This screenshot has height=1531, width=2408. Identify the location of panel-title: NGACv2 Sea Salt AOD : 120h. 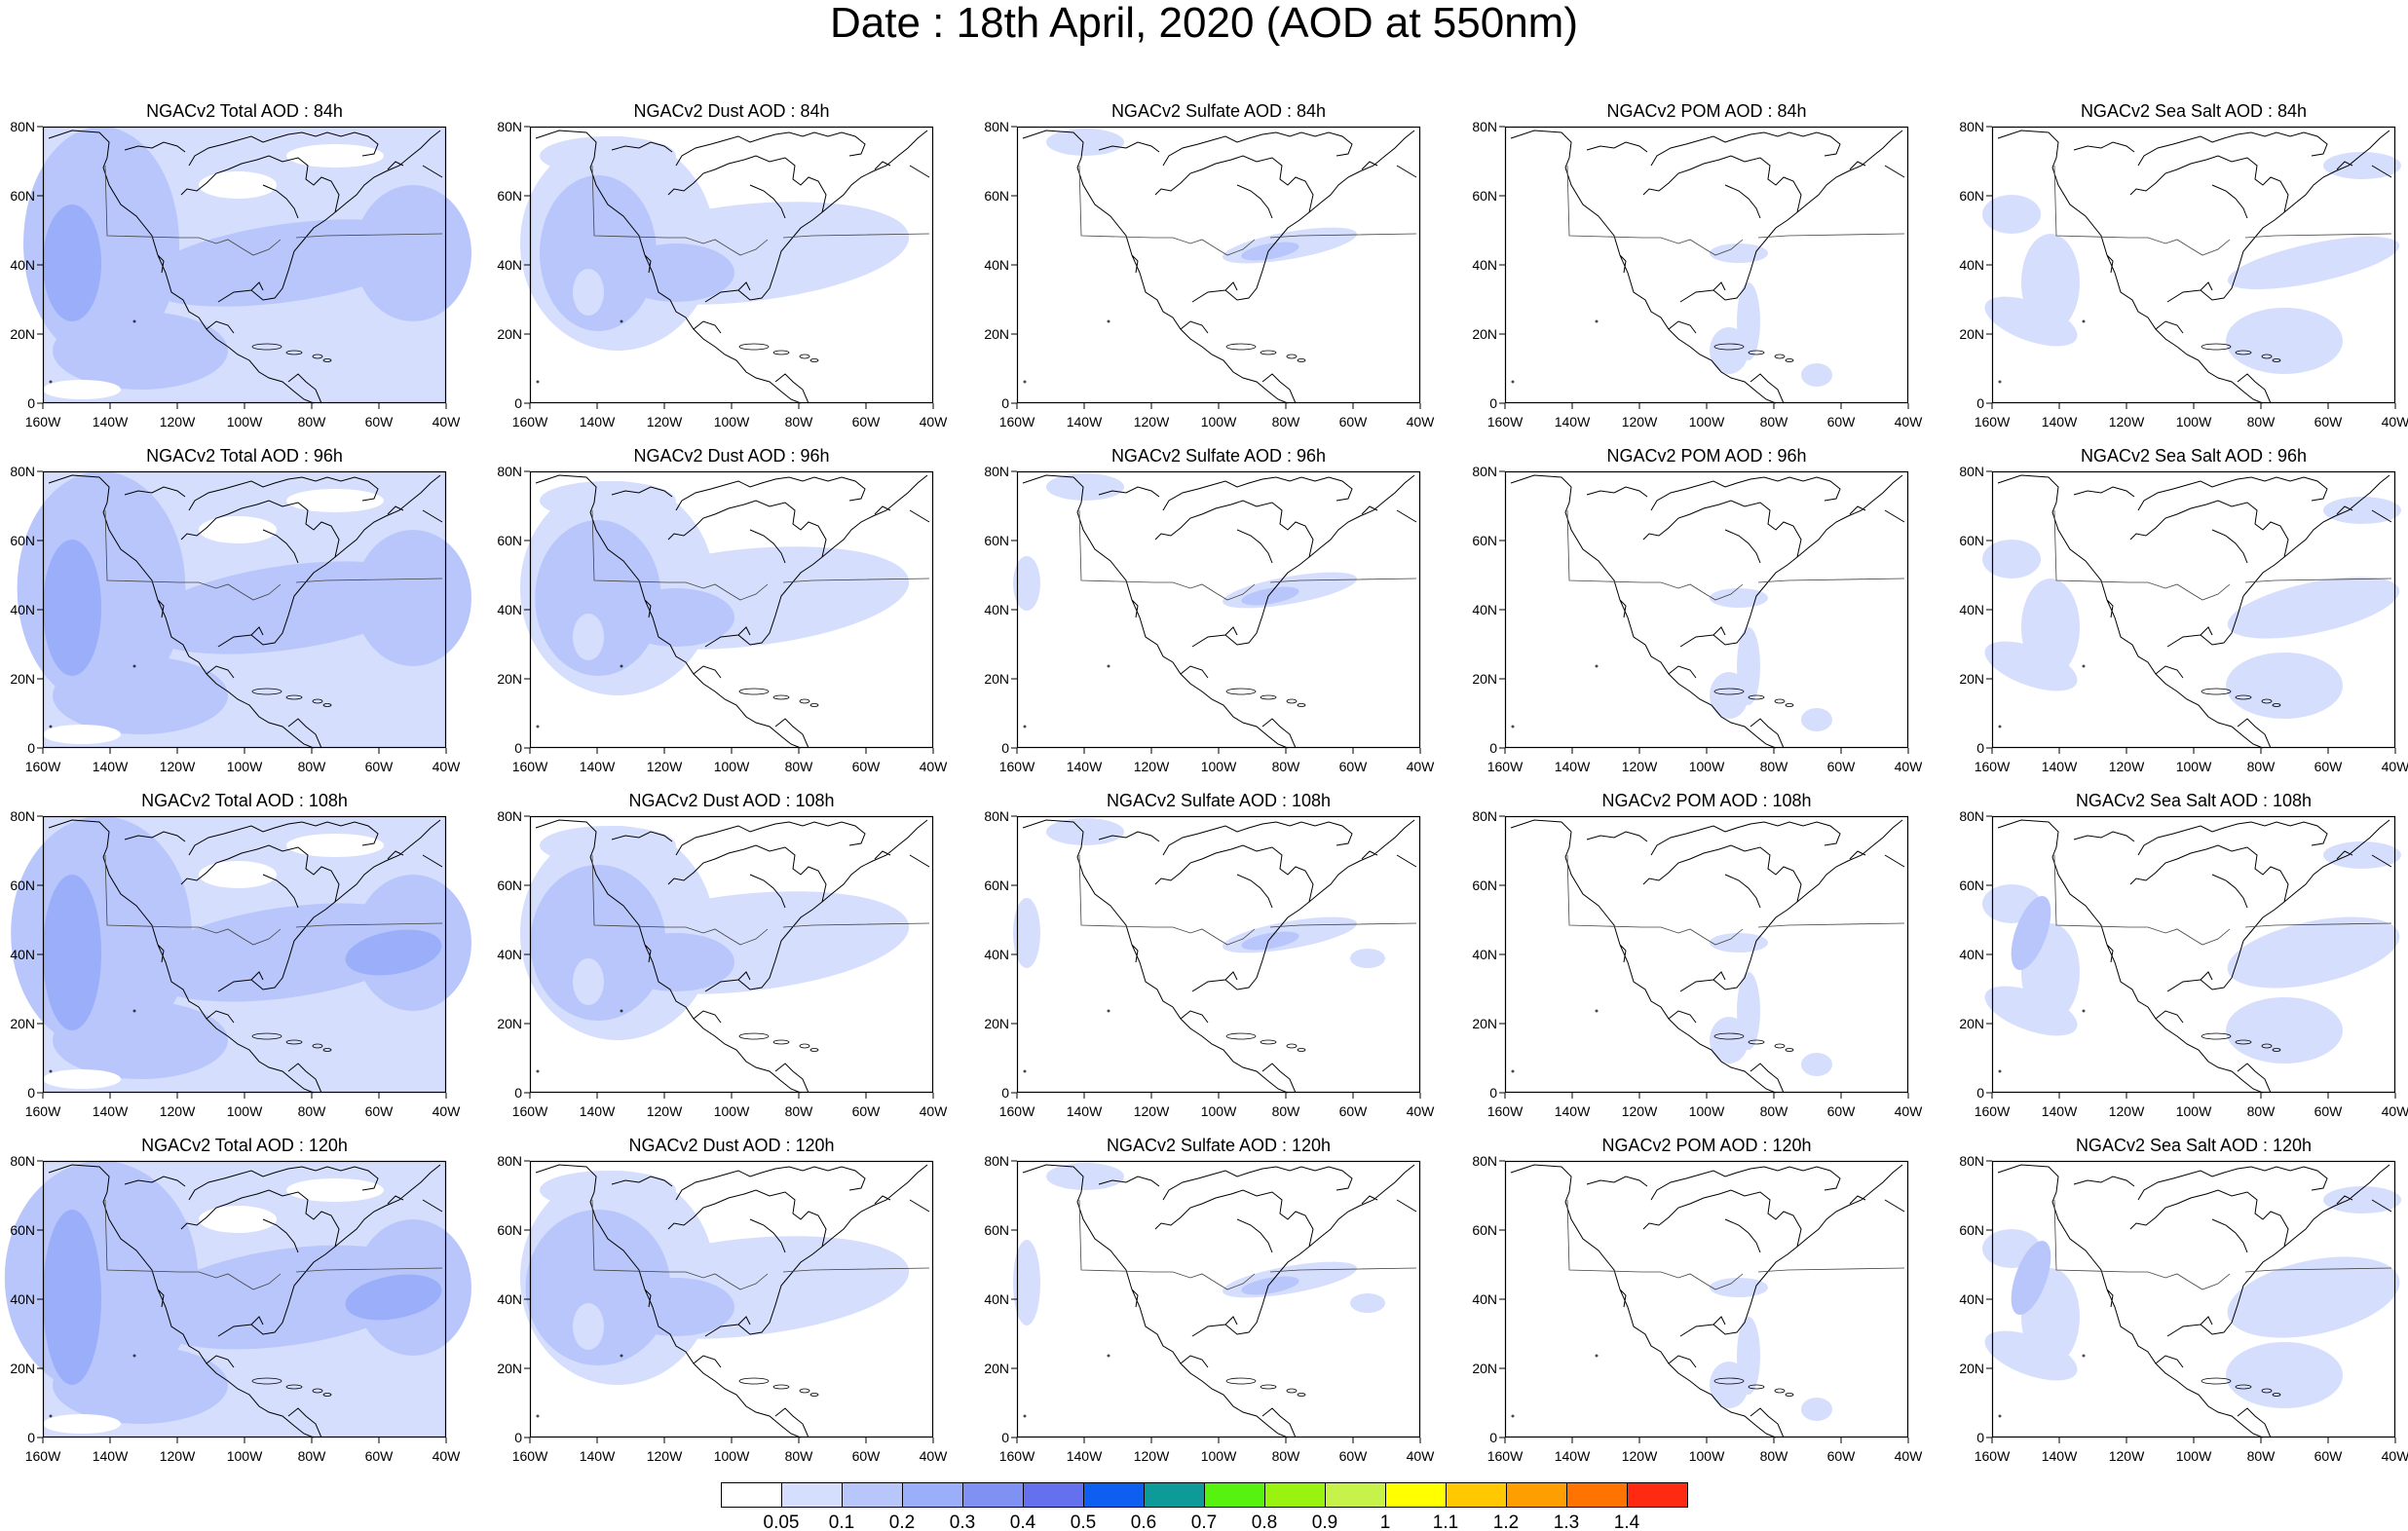
(2194, 1145).